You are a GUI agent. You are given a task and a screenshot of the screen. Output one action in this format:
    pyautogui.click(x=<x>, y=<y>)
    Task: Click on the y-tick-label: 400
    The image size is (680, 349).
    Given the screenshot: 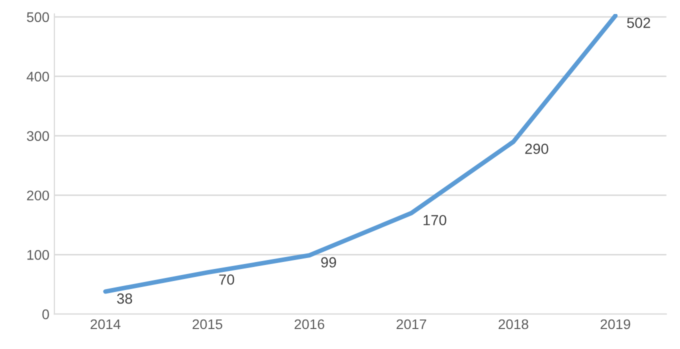 What is the action you would take?
    pyautogui.click(x=37, y=77)
    